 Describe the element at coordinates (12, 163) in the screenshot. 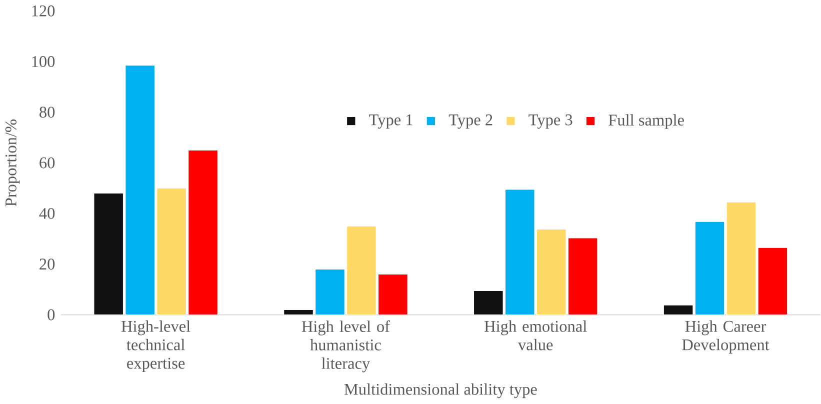

I see `y-axis-title: Proportion/%` at that location.